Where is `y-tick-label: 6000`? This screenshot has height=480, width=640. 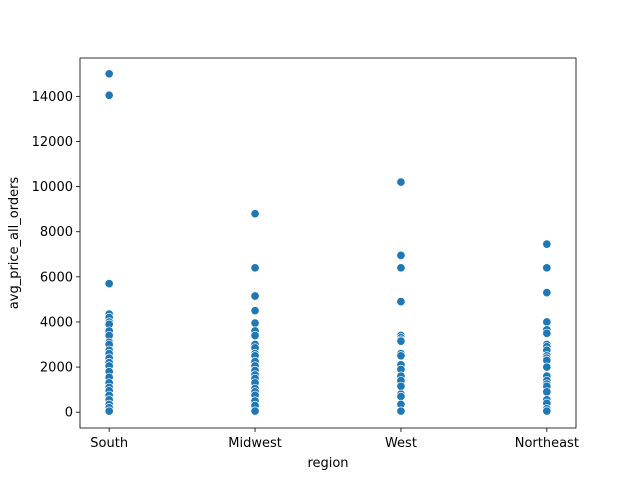
y-tick-label: 6000 is located at coordinates (56, 277).